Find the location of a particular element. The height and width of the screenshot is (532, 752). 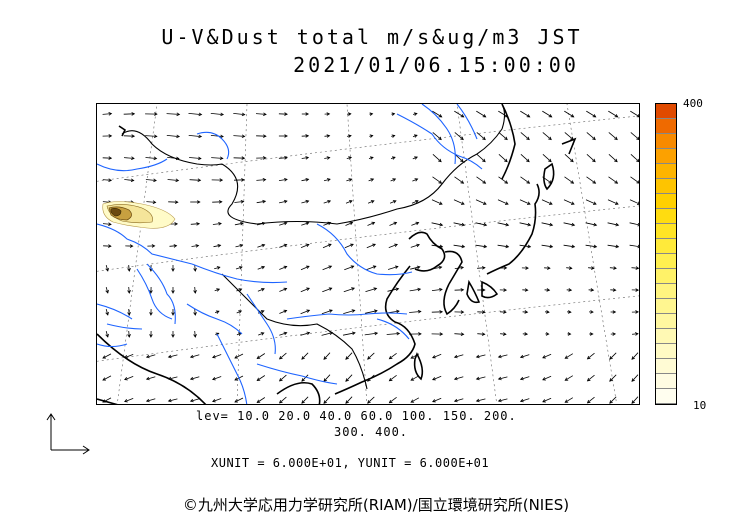

levels-line-2: 300. 400. is located at coordinates (371, 432).